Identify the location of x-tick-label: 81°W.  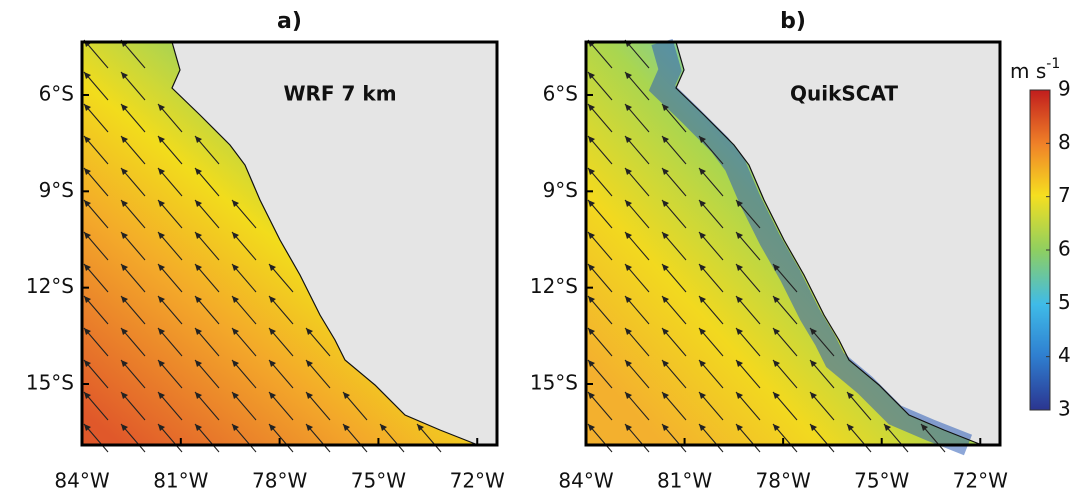
(684, 481).